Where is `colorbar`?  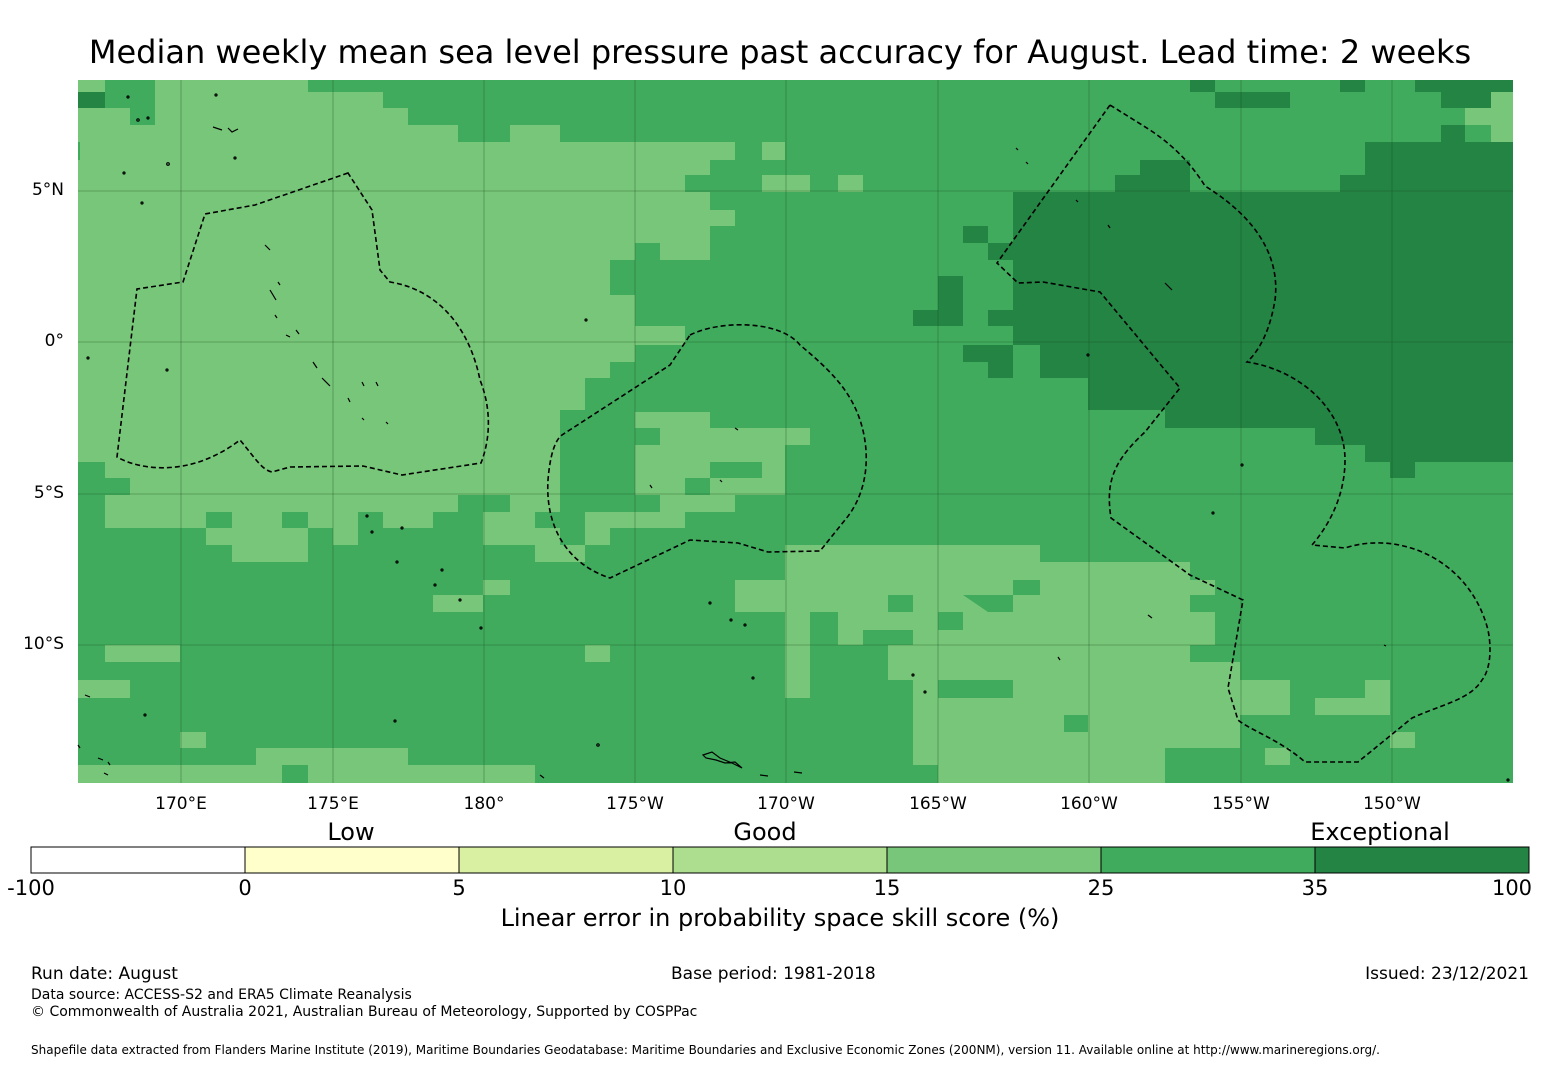
colorbar is located at coordinates (780, 860).